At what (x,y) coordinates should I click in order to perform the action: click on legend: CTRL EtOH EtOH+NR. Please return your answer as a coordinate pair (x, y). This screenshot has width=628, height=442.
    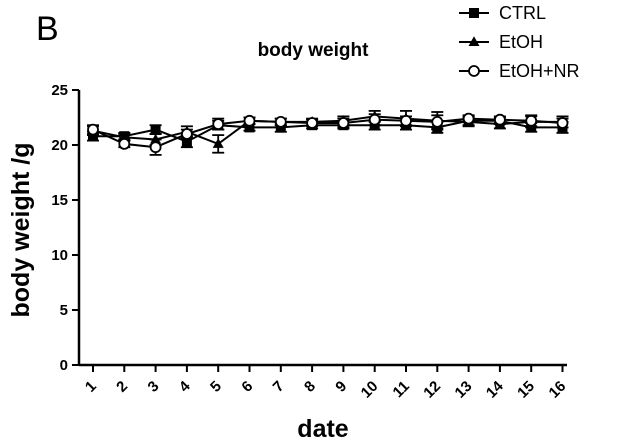
    Looking at the image, I should click on (519, 42).